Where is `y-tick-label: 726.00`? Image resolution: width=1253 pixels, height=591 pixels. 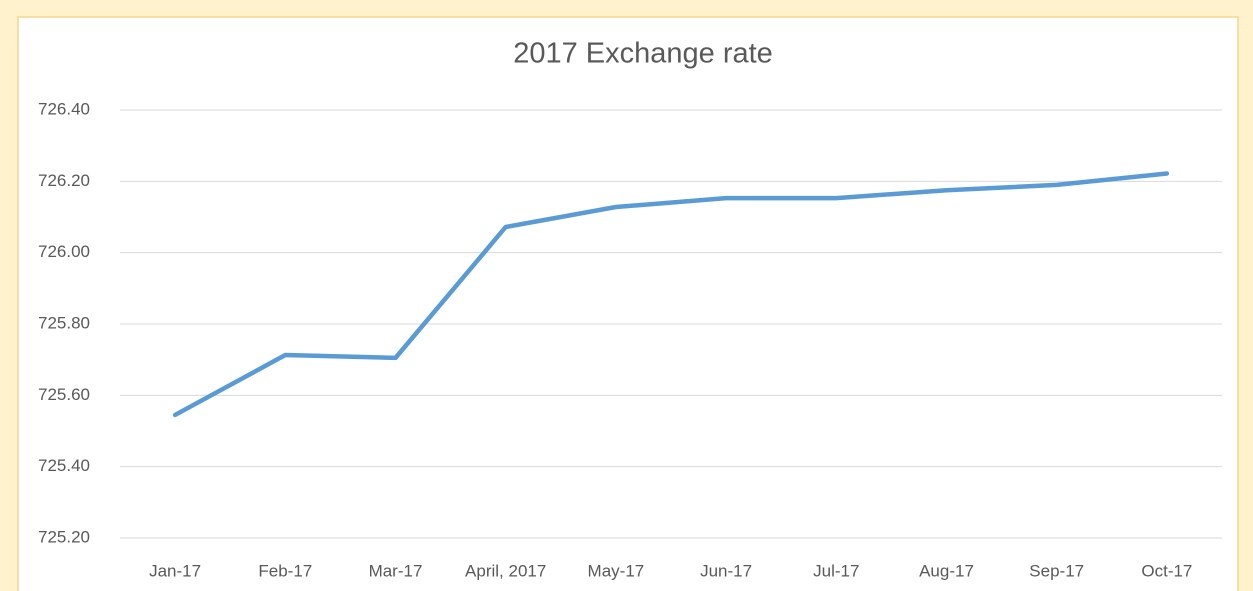
y-tick-label: 726.00 is located at coordinates (64, 251).